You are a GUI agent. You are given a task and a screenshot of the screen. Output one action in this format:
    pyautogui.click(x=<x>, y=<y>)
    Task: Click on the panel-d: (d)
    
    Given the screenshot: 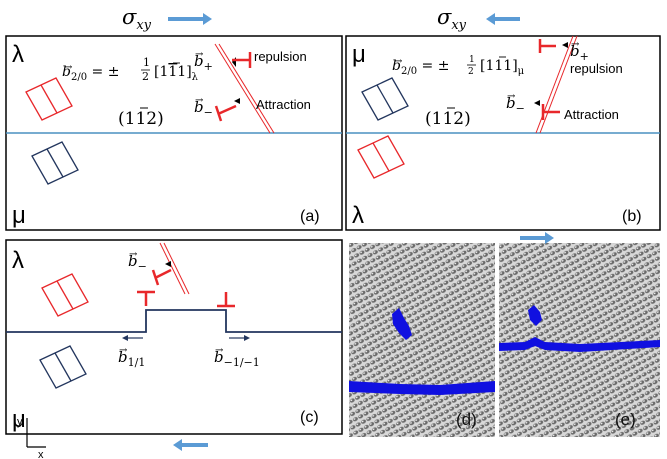 What is the action you would take?
    pyautogui.click(x=422, y=340)
    